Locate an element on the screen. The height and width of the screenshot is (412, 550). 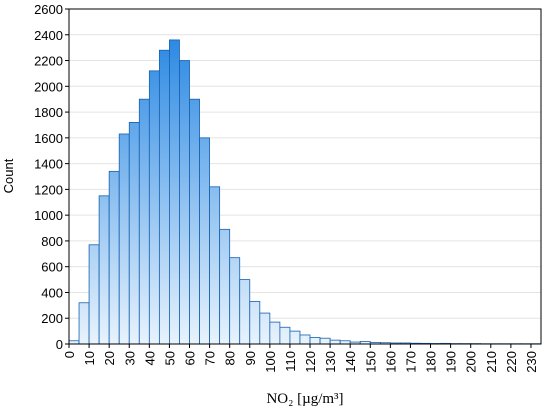
y-tick-label: 400 is located at coordinates (52, 292).